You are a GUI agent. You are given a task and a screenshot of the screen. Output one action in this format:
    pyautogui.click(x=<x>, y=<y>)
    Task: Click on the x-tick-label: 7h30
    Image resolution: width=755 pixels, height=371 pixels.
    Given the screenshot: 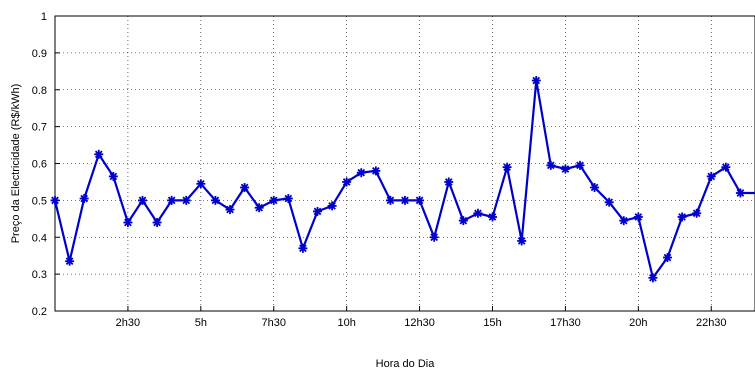 What is the action you would take?
    pyautogui.click(x=274, y=323)
    